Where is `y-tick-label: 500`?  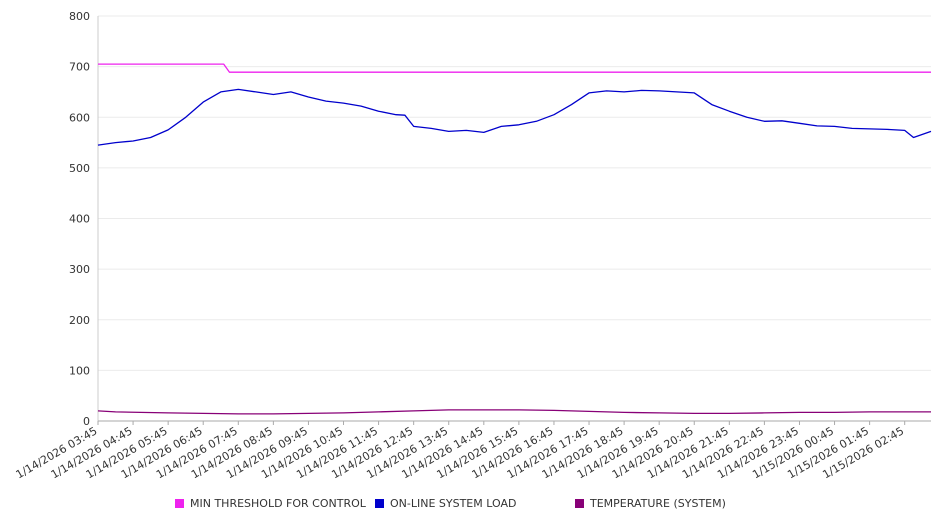
y-tick-label: 500 is located at coordinates (79, 168).